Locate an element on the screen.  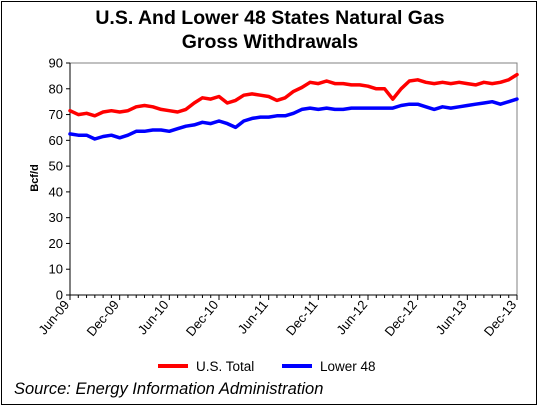
y-tick-label: 50 is located at coordinates (56, 166).